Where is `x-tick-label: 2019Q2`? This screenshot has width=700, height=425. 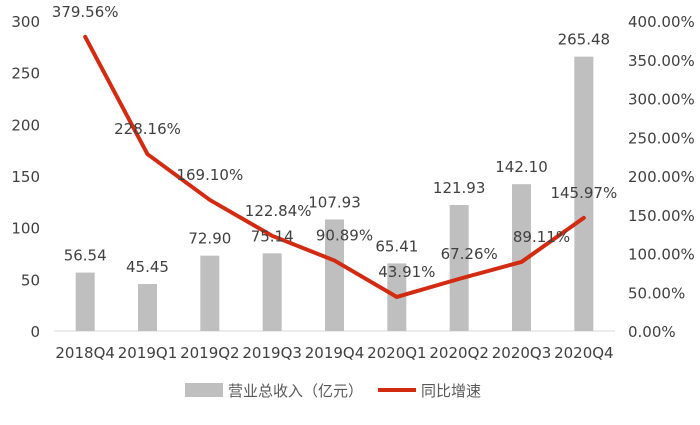
x-tick-label: 2019Q2 is located at coordinates (210, 353).